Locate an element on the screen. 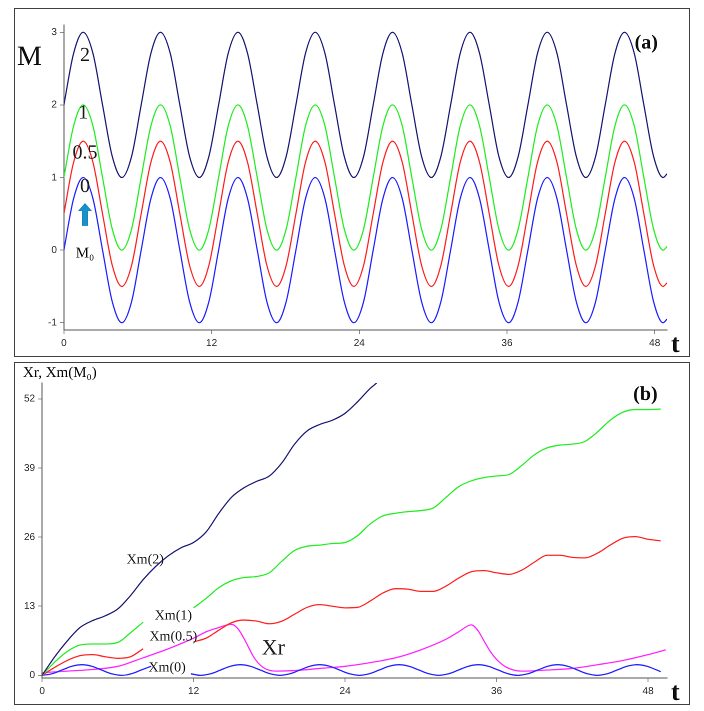  annotation: M₀ is located at coordinates (85, 254).